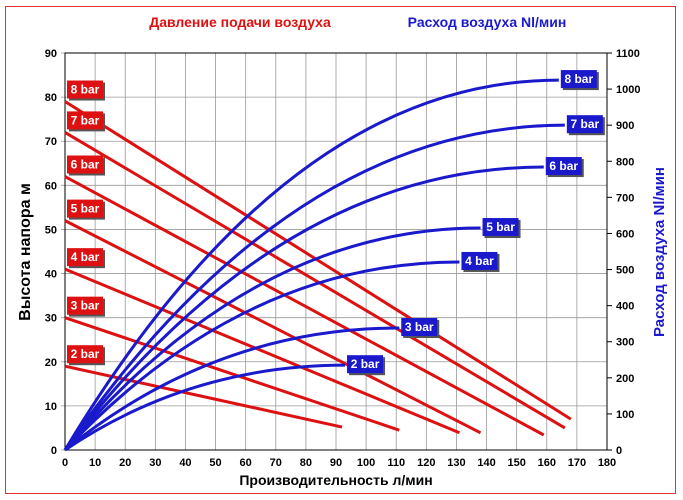 The image size is (683, 500). I want to click on head-label-text: 2 bar, so click(85, 354).